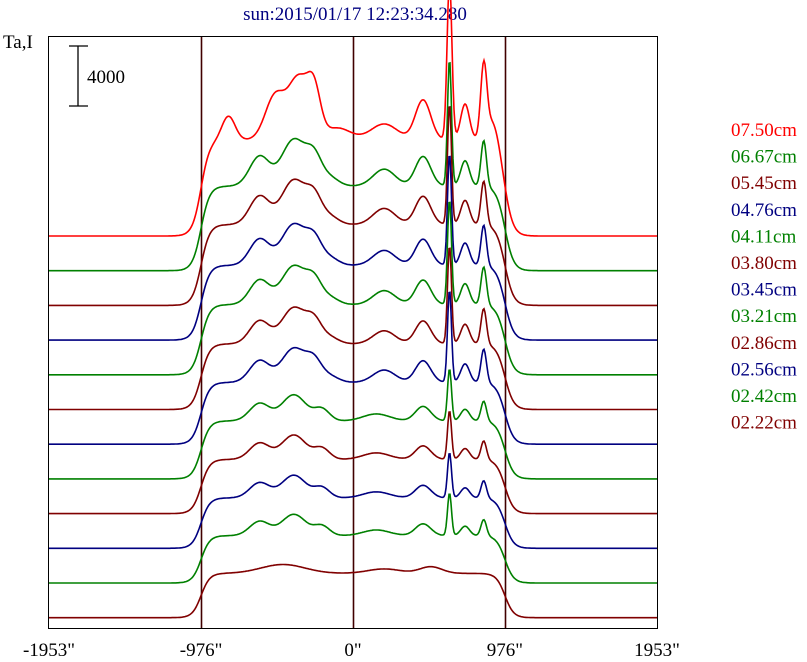 The height and width of the screenshot is (662, 807). I want to click on x-tick-label: 976", so click(505, 650).